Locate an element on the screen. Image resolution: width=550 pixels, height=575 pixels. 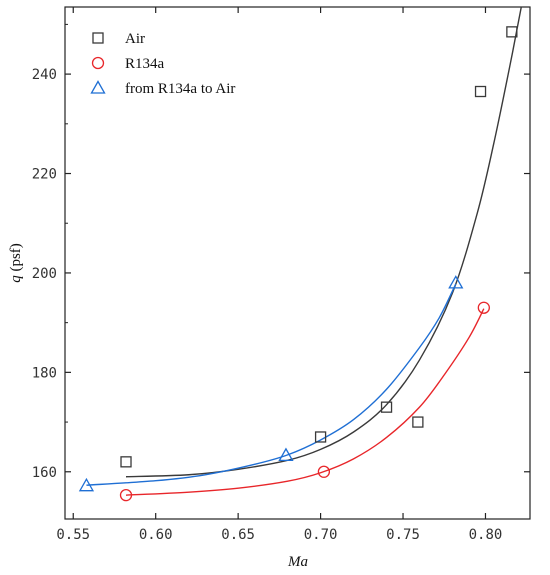
y-tick-label: 220 is located at coordinates (44, 175).